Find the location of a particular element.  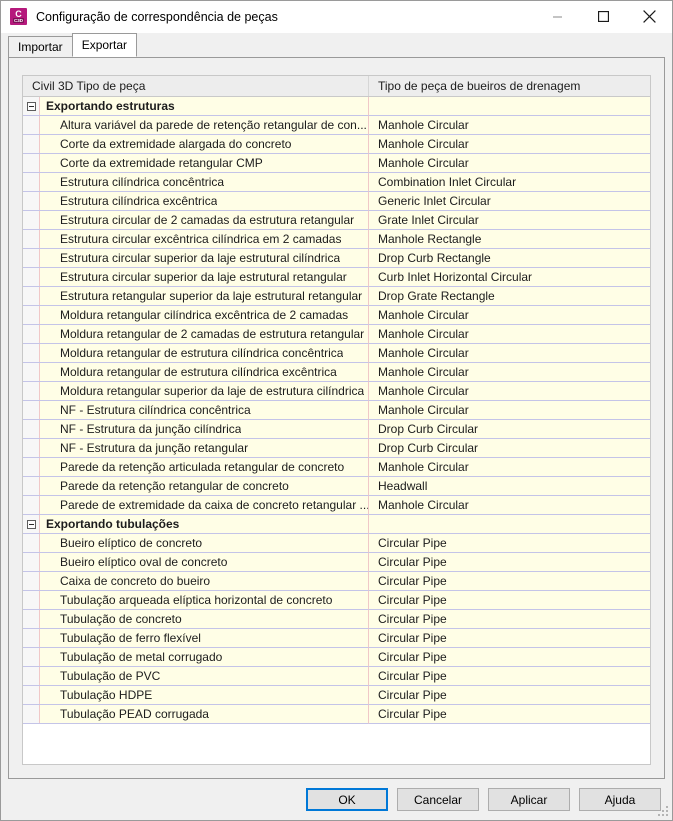

tab-exportar: Exportar is located at coordinates (104, 45).